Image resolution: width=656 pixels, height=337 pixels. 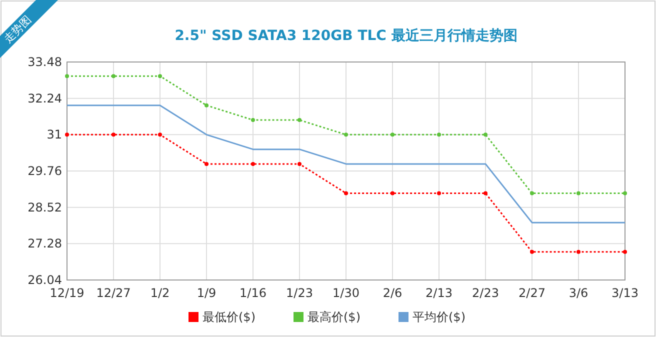 I want to click on y-tick-label: 33.48, so click(x=45, y=62).